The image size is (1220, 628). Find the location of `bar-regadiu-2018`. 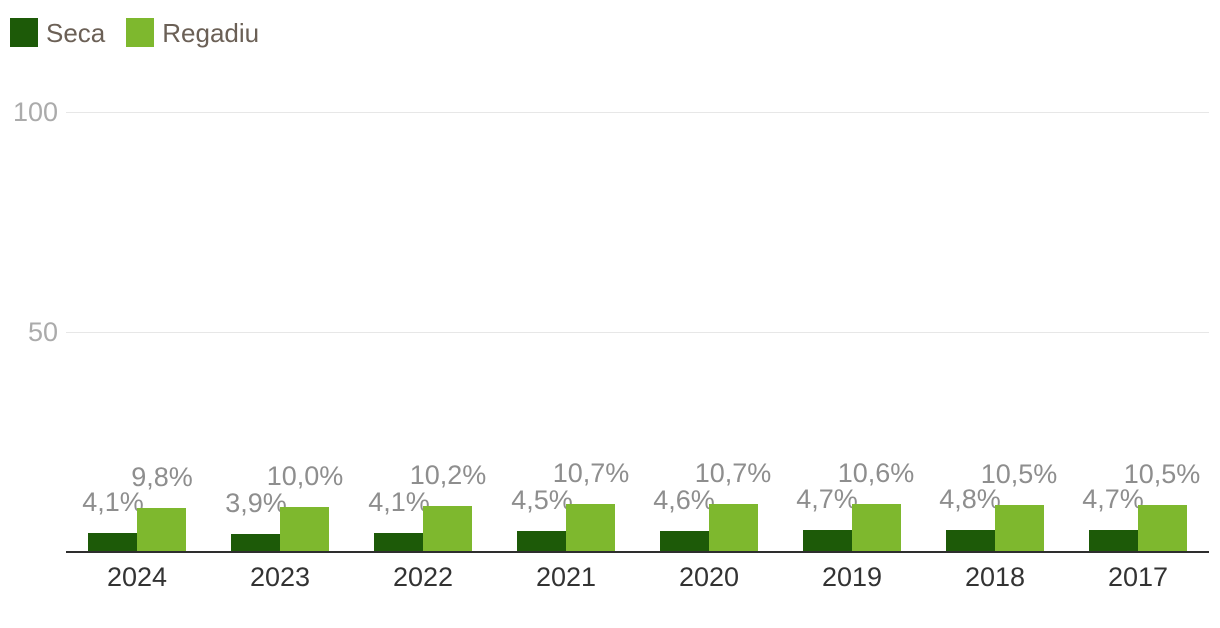

bar-regadiu-2018 is located at coordinates (1019, 528).